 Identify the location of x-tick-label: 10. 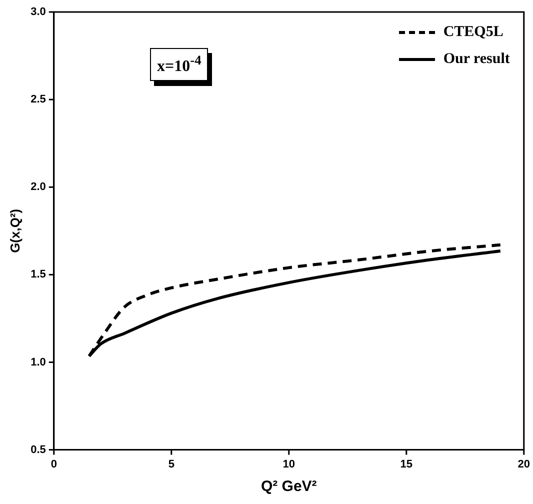
(289, 464).